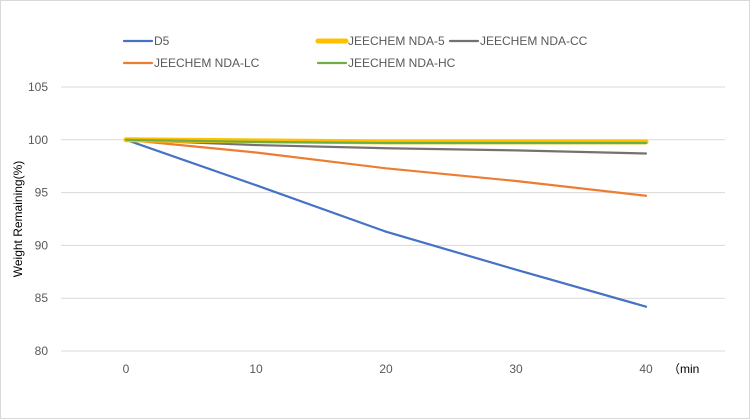 The height and width of the screenshot is (419, 750). What do you see at coordinates (516, 369) in the screenshot?
I see `x-tick-label: 30` at bounding box center [516, 369].